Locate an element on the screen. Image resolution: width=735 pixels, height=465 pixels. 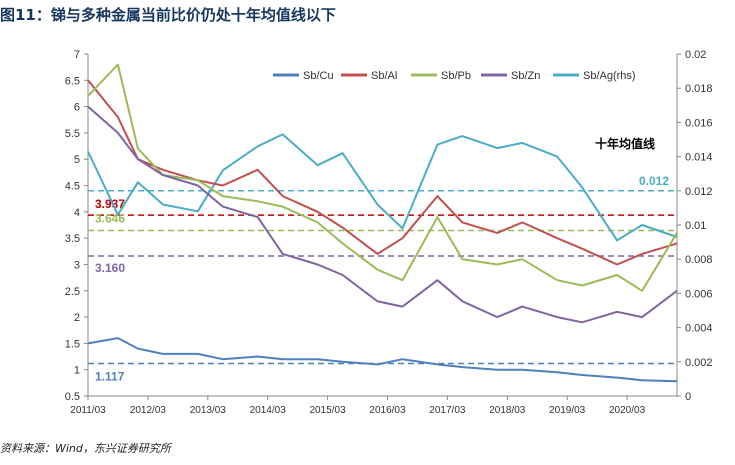
reference-label: 3.646 is located at coordinates (110, 218).